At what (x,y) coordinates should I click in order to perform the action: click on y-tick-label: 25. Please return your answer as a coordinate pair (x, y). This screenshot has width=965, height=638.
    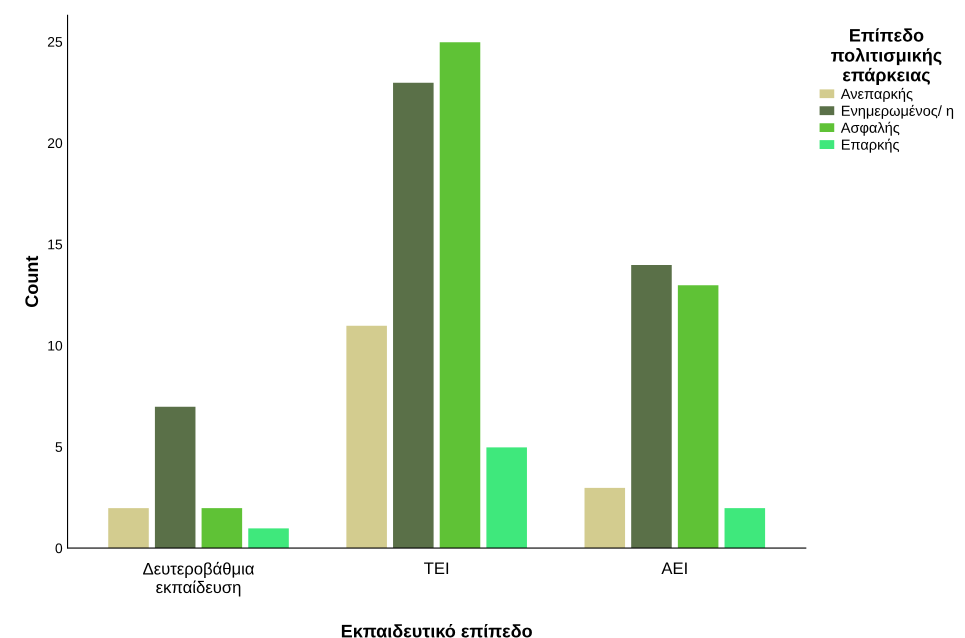
    Looking at the image, I should click on (55, 41).